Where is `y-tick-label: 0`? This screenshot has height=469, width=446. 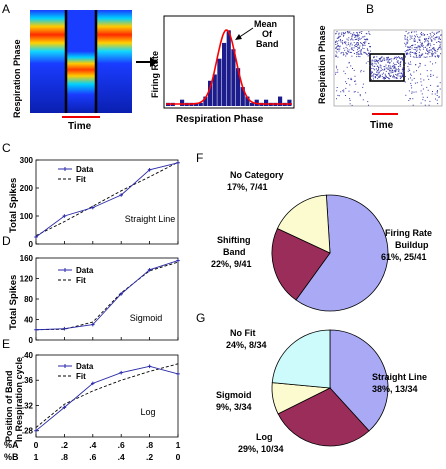 y-tick-label: 0 is located at coordinates (31, 244).